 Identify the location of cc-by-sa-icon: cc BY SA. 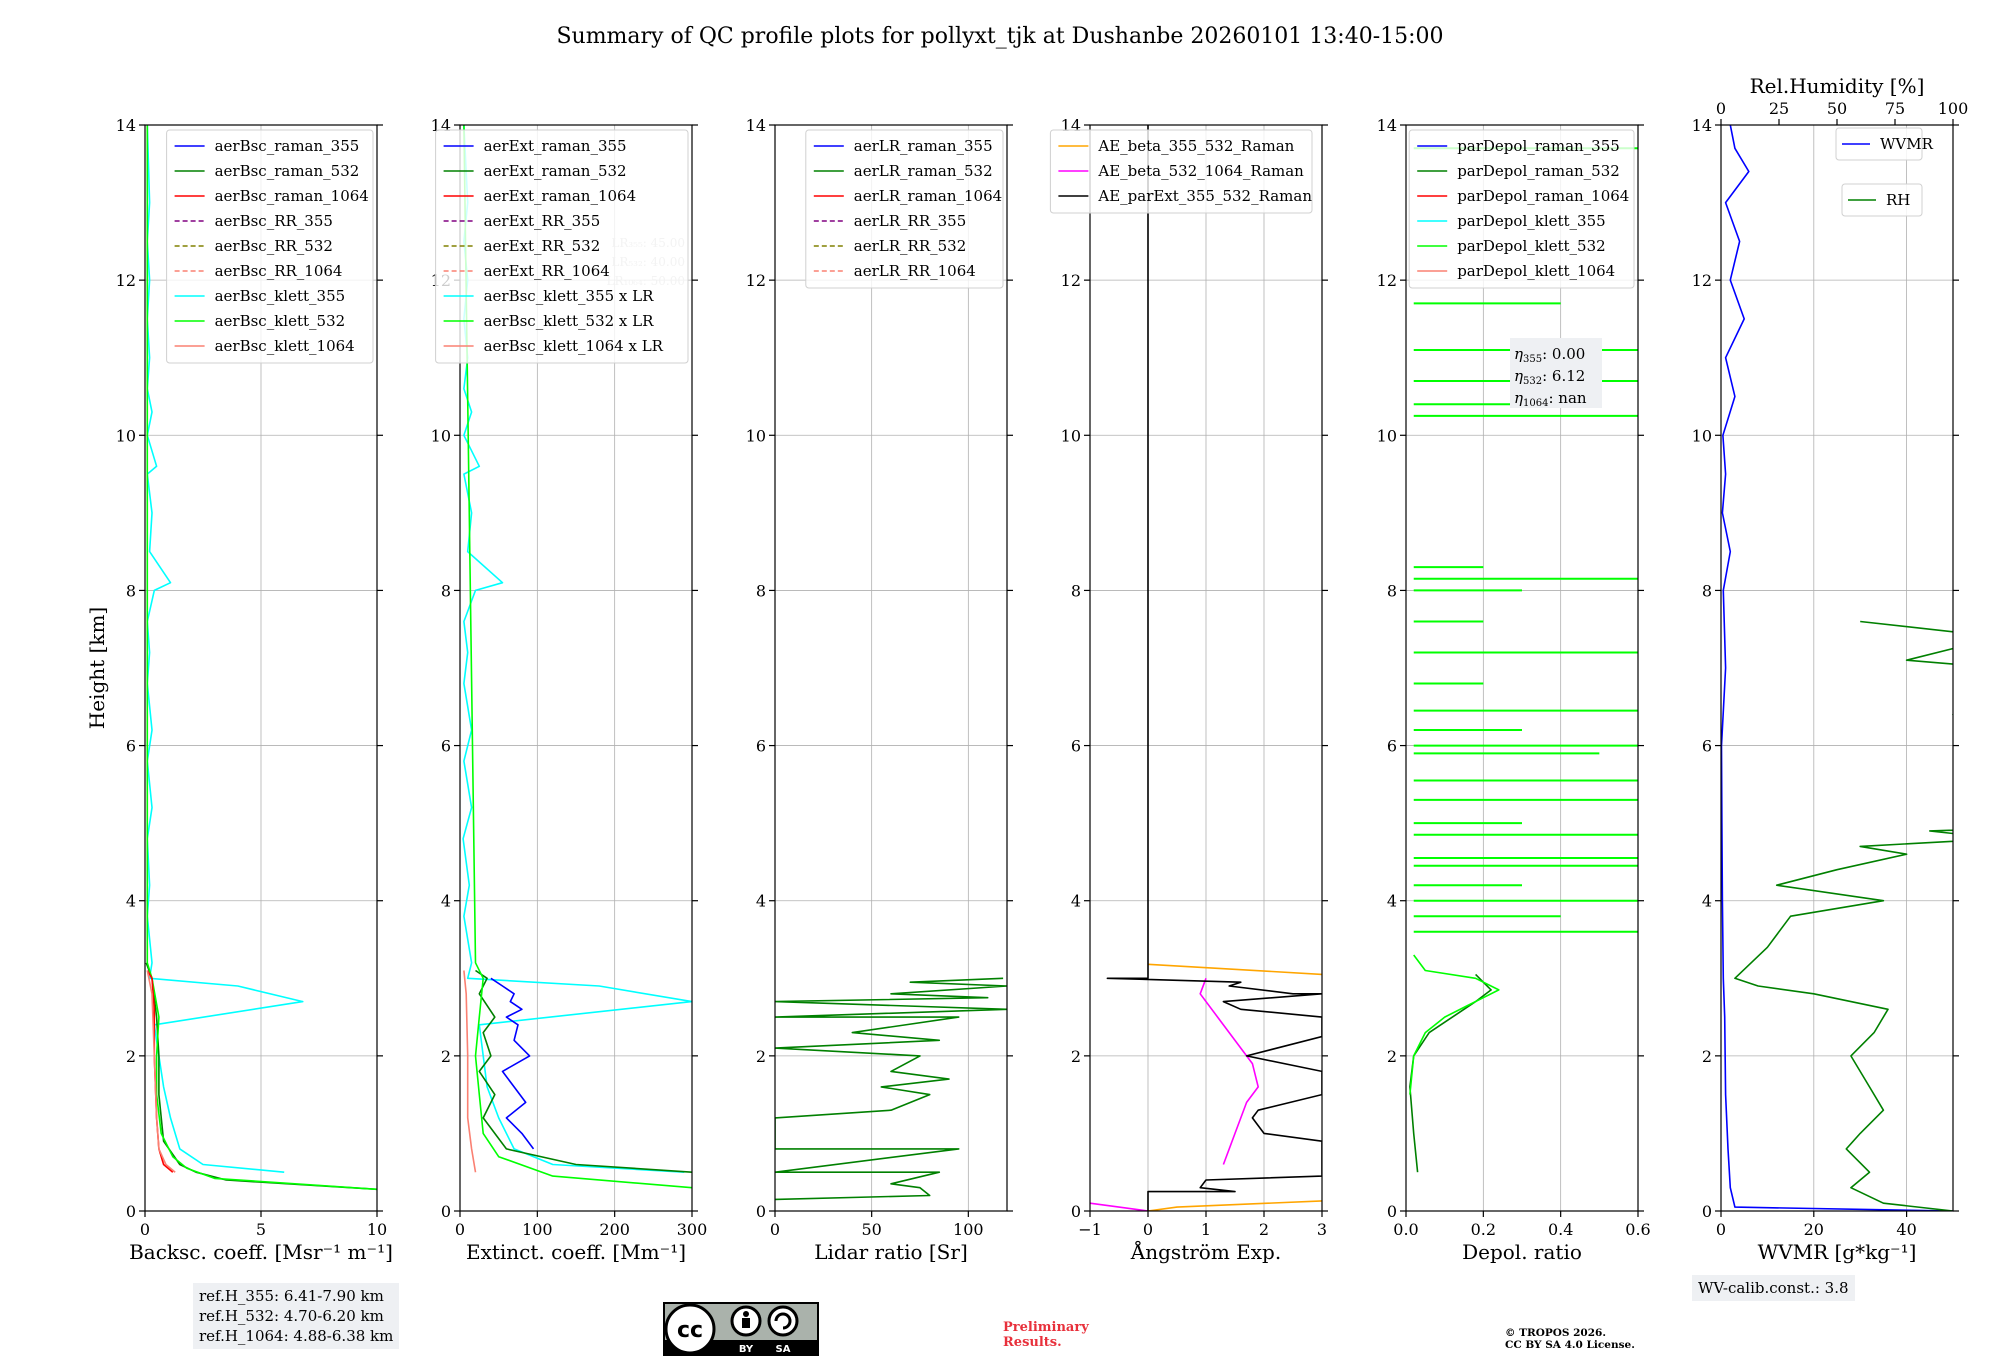
(741, 1329).